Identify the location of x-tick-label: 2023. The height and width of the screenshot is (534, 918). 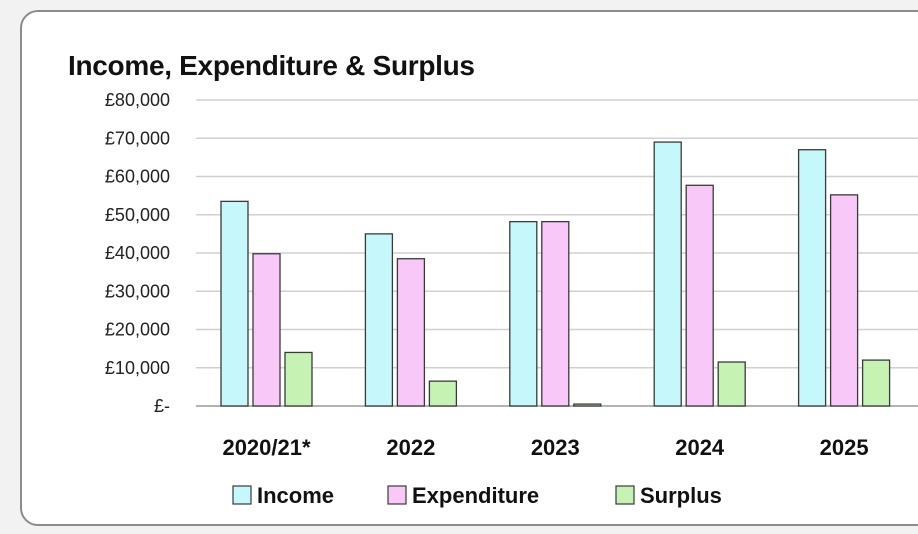
(555, 447).